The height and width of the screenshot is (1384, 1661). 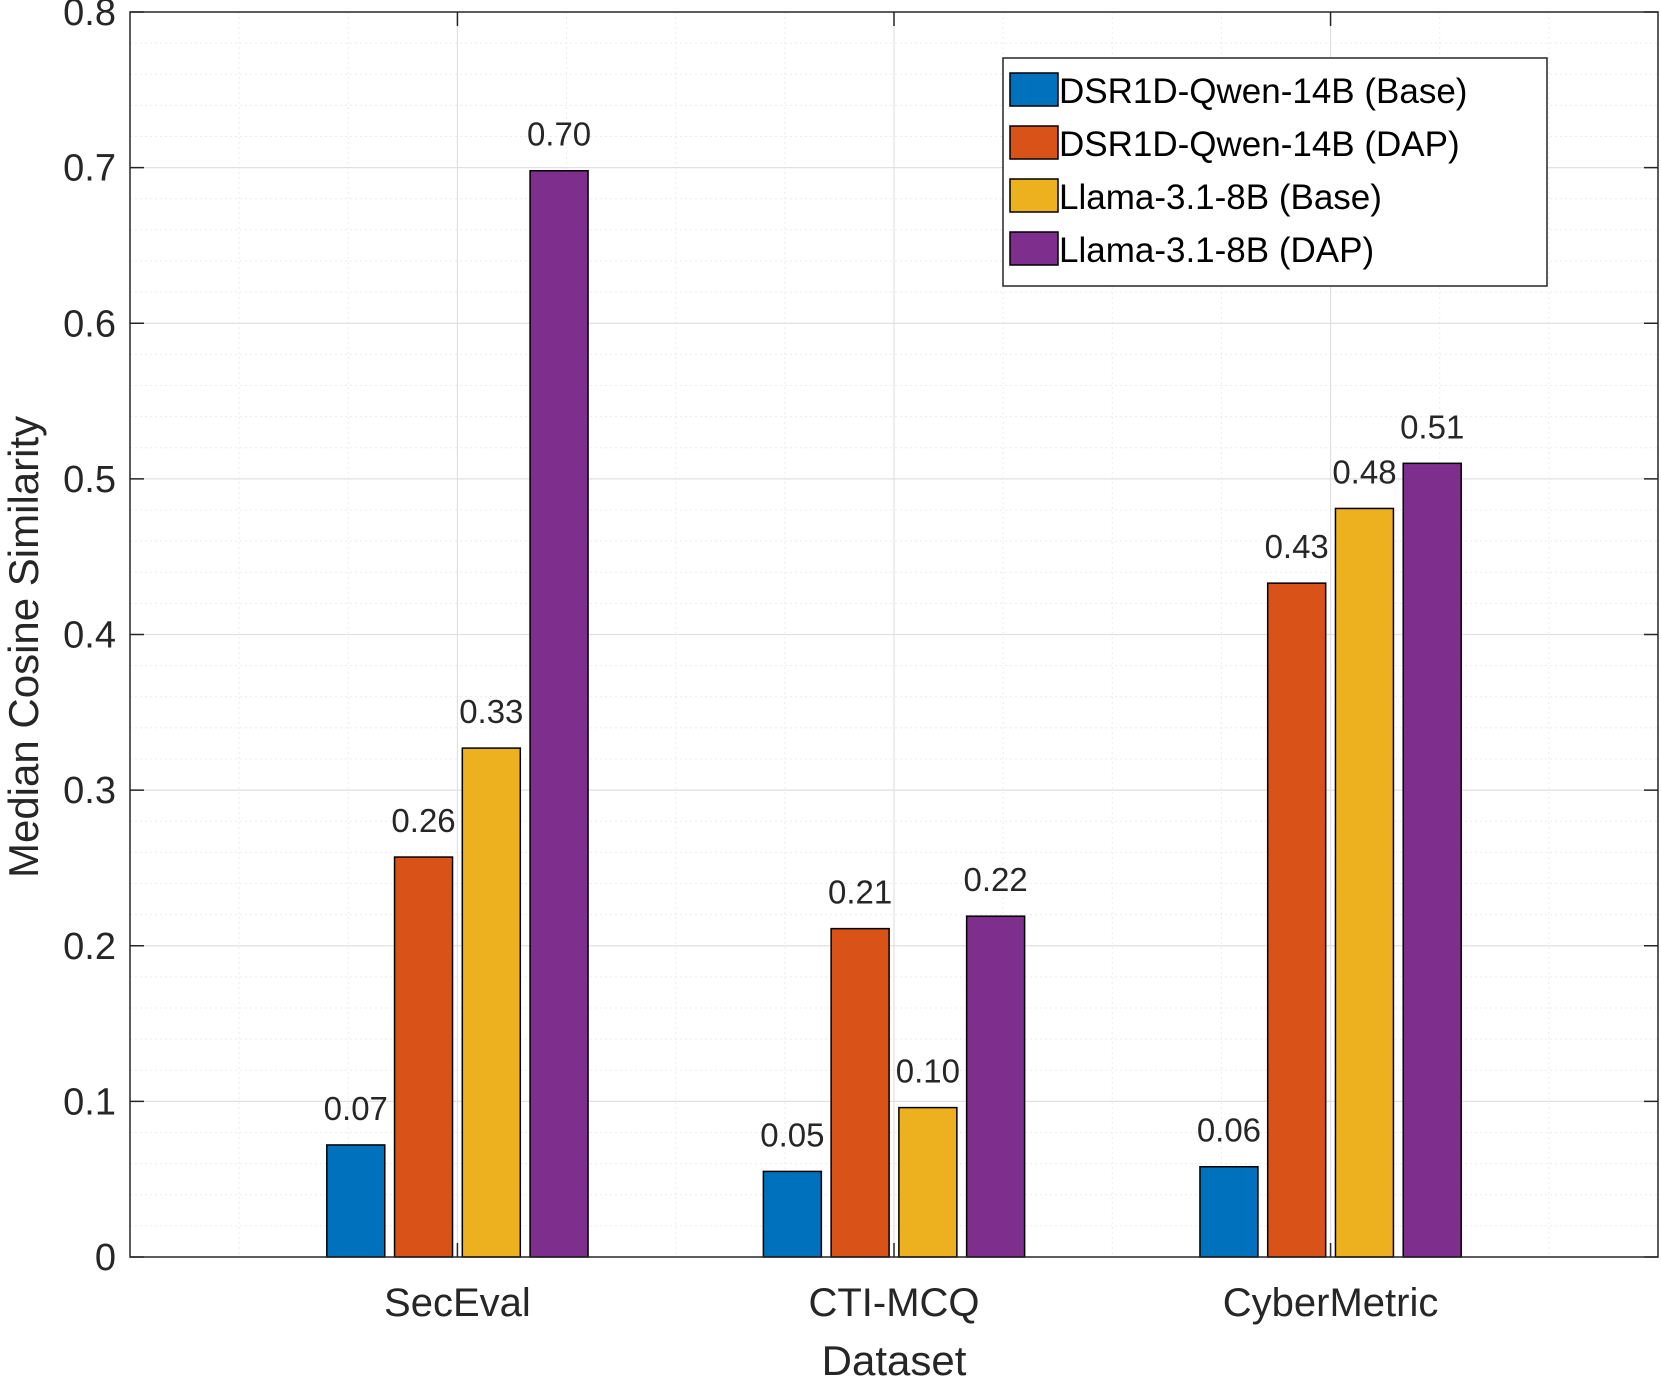 What do you see at coordinates (89, 791) in the screenshot?
I see `y-tick-label: 0.3` at bounding box center [89, 791].